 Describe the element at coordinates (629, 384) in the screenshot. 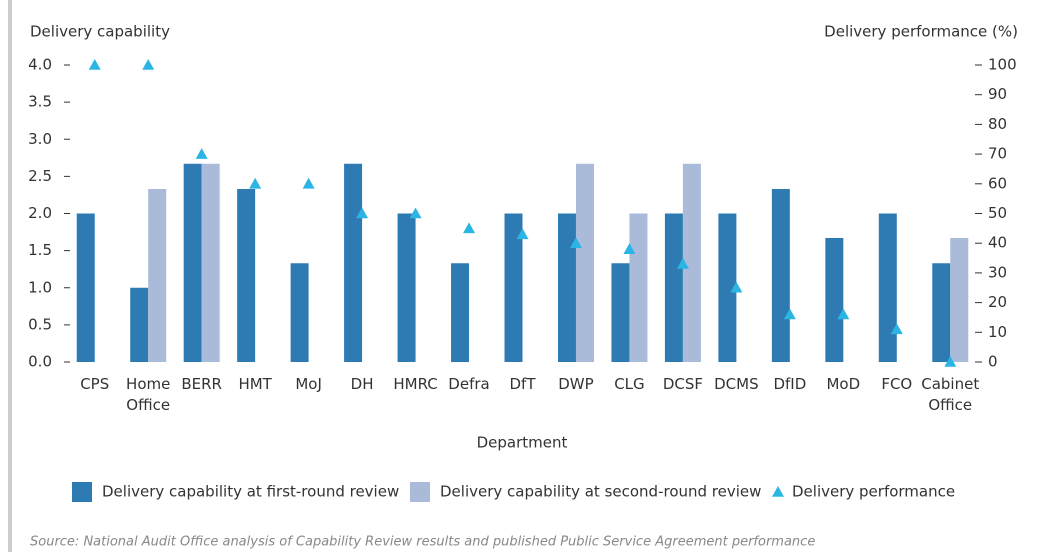

I see `x-tick-label: CLG` at that location.